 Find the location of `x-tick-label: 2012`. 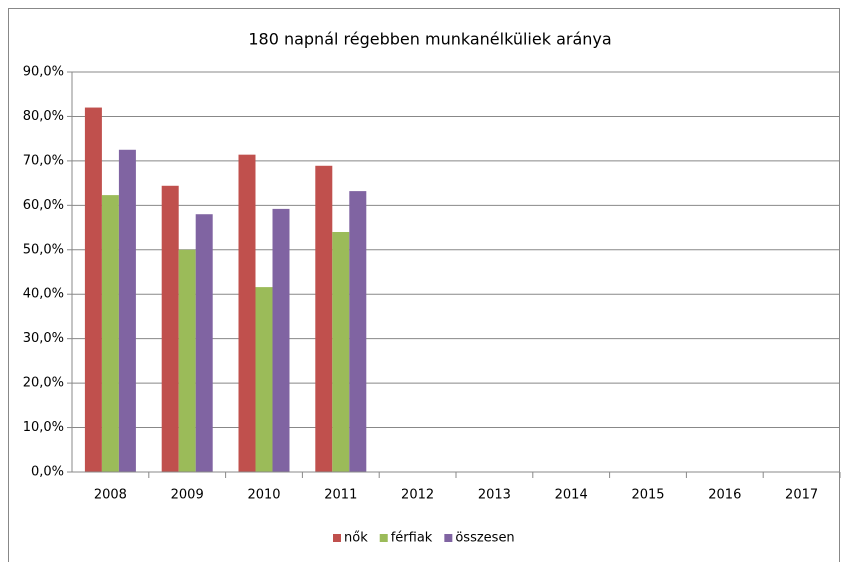

x-tick-label: 2012 is located at coordinates (417, 495).